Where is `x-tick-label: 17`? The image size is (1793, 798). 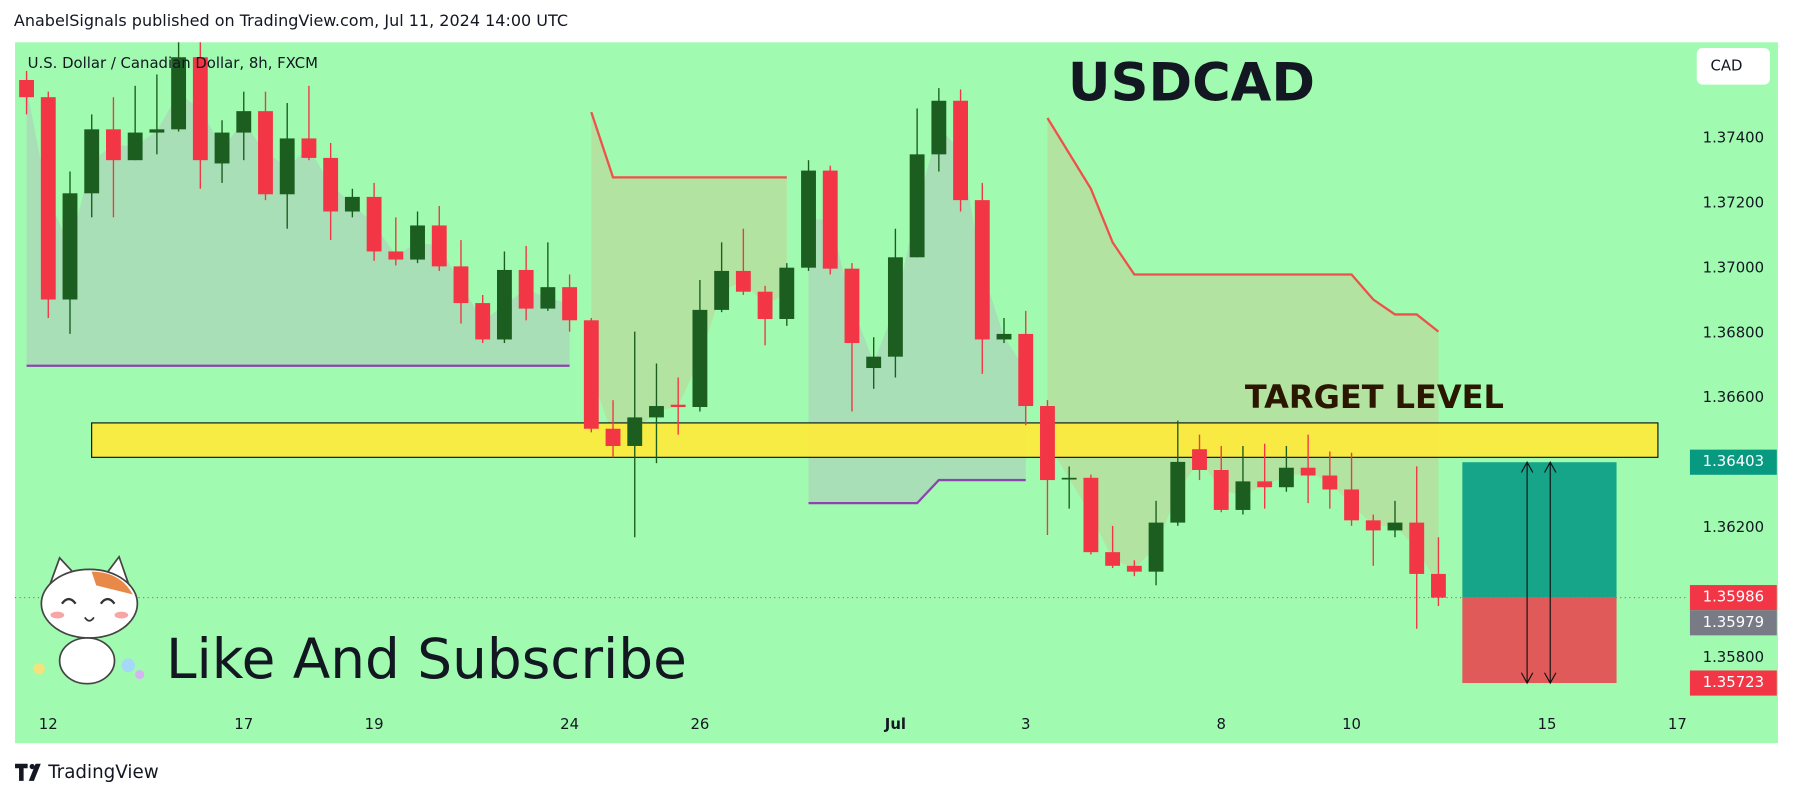
x-tick-label: 17 is located at coordinates (1677, 724).